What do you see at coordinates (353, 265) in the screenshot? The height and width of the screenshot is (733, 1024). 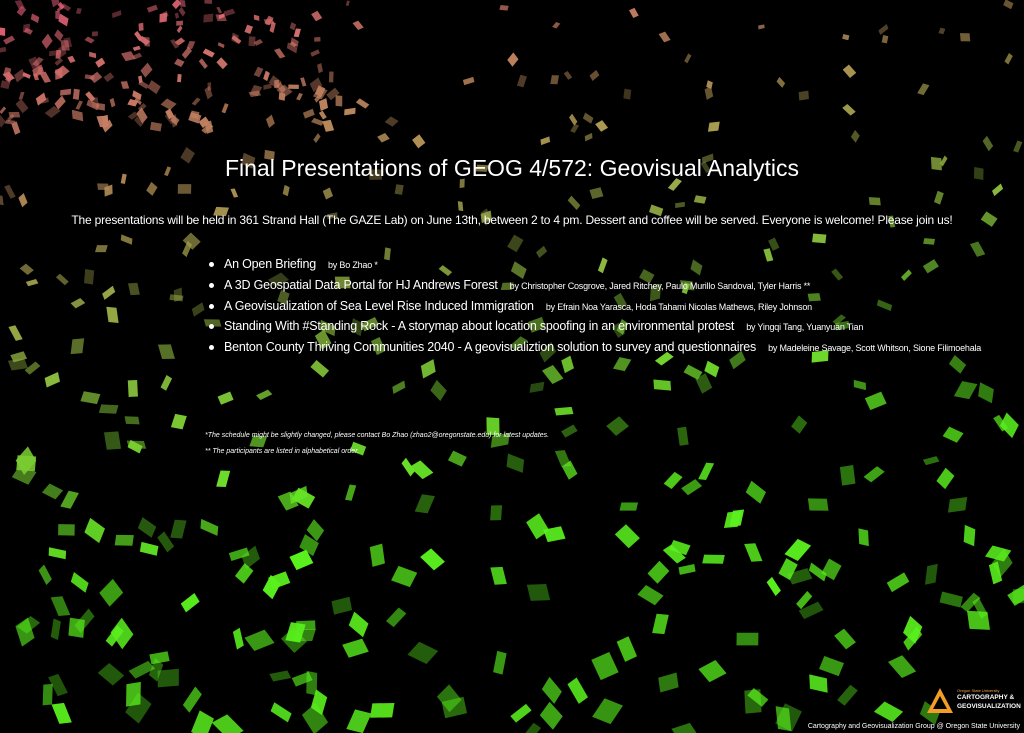 I see `presentation-authors: by Bo Zhao *` at bounding box center [353, 265].